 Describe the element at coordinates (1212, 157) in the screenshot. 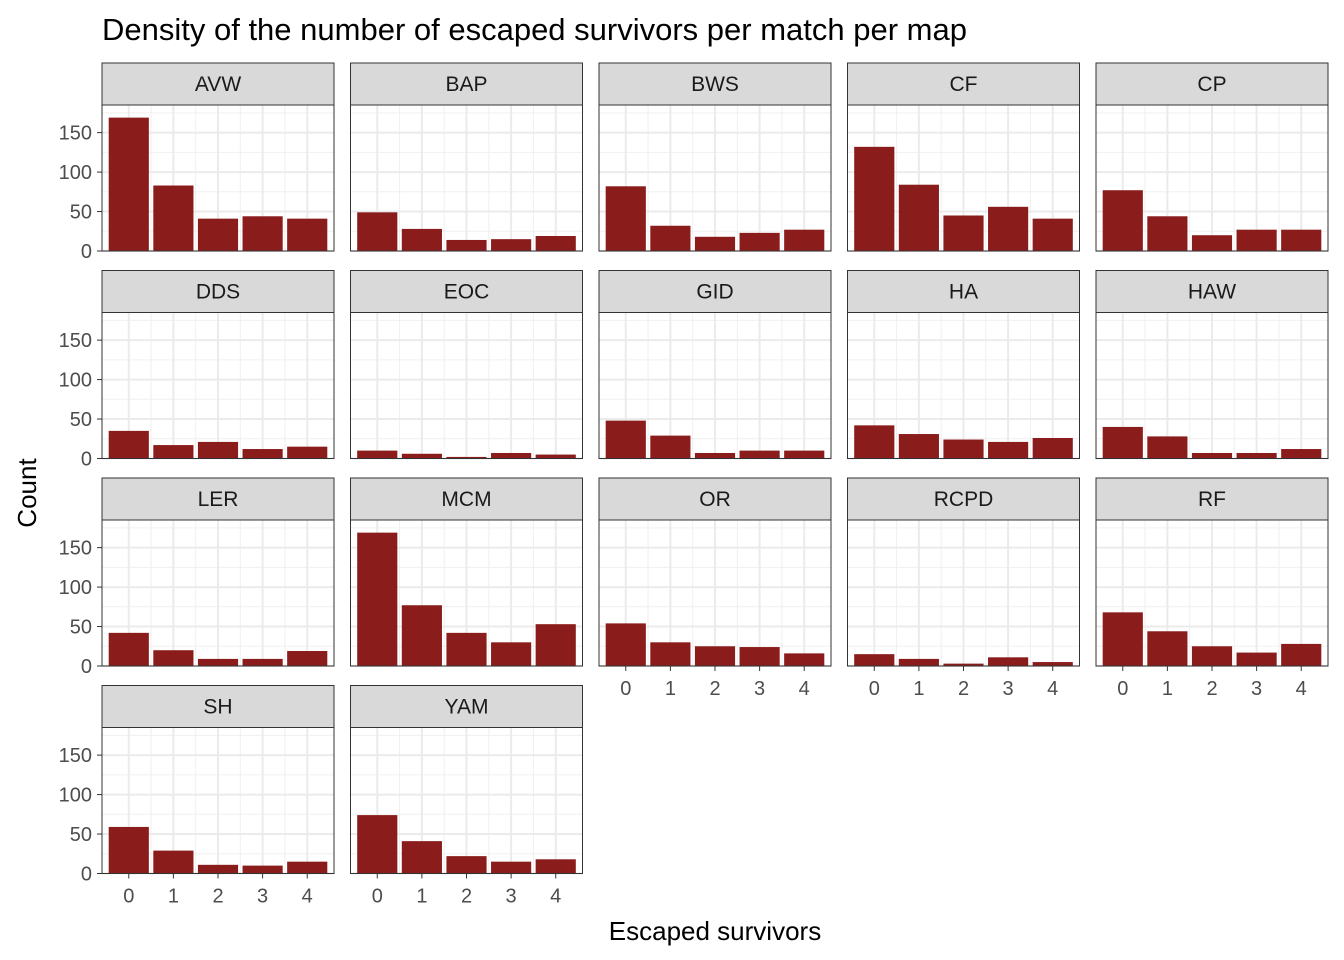

I see `facet-panel-cp: CP` at that location.